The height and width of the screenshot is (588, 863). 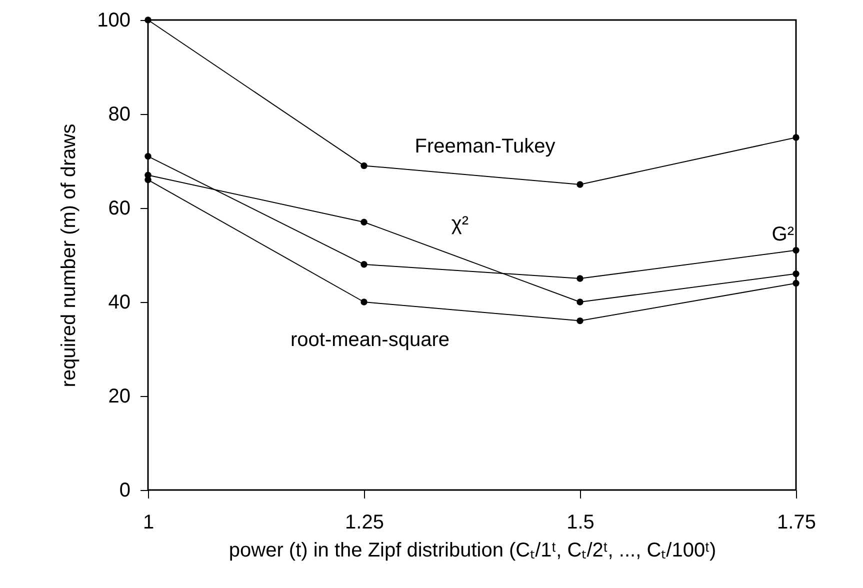 What do you see at coordinates (783, 234) in the screenshot?
I see `series-label: G²` at bounding box center [783, 234].